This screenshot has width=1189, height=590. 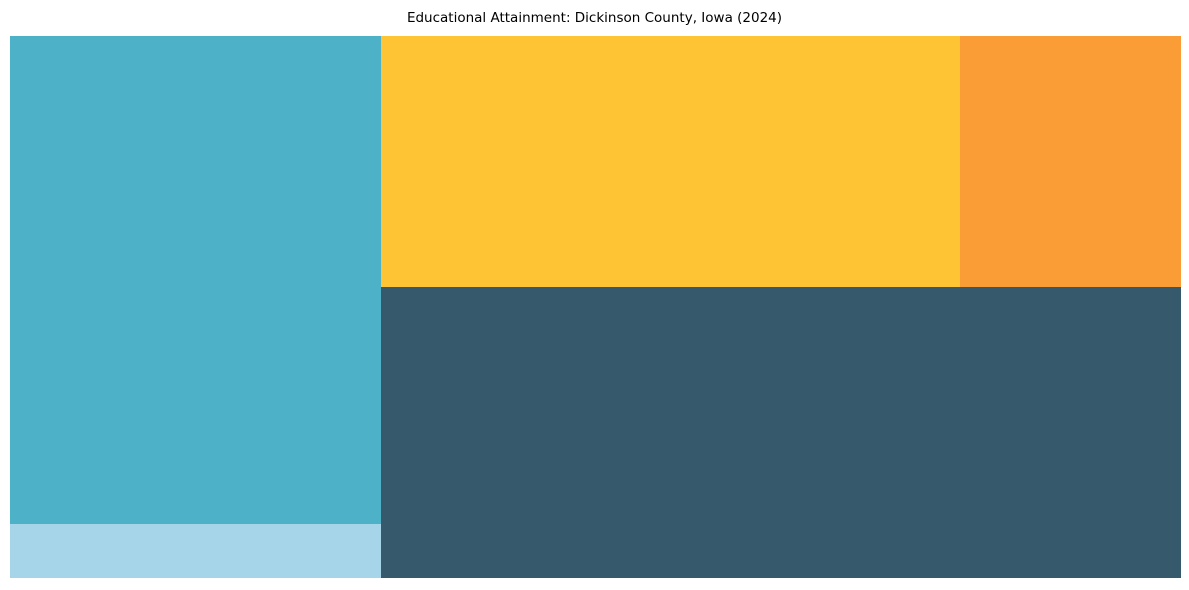 I want to click on treemap-tile-orange, so click(x=1070, y=161).